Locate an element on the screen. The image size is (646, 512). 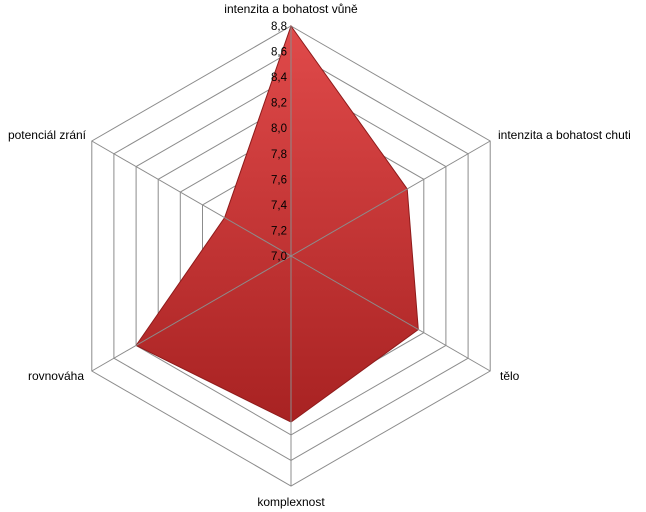
tick-label: 8,8 is located at coordinates (279, 27).